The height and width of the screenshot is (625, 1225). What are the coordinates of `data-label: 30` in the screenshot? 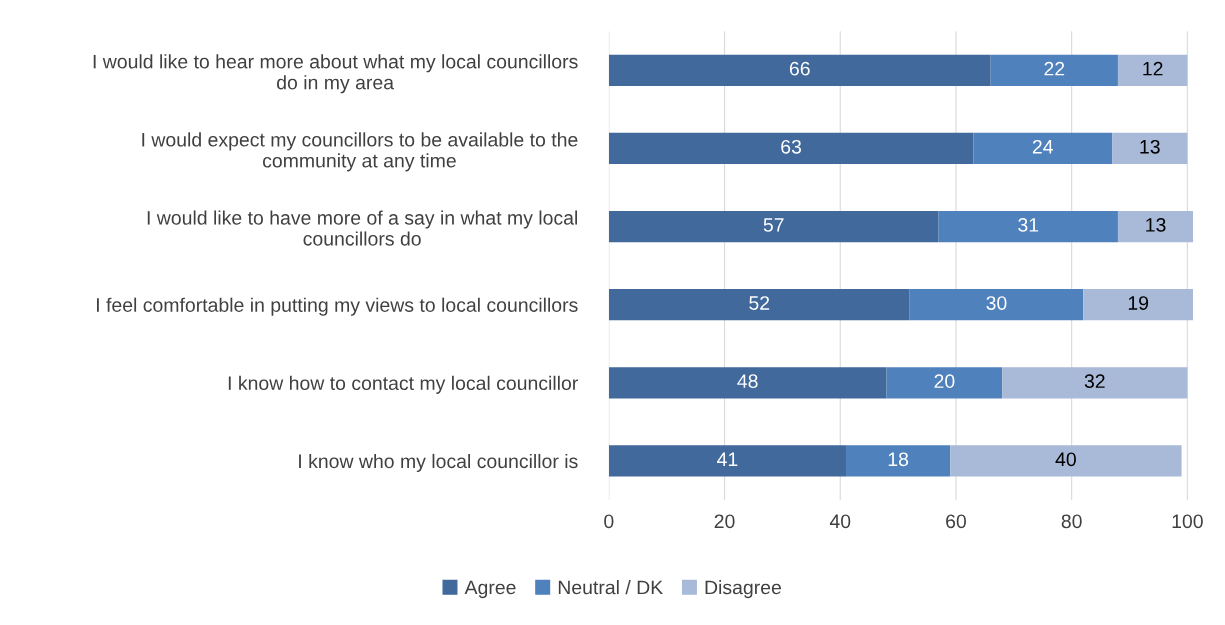 It's located at (996, 303).